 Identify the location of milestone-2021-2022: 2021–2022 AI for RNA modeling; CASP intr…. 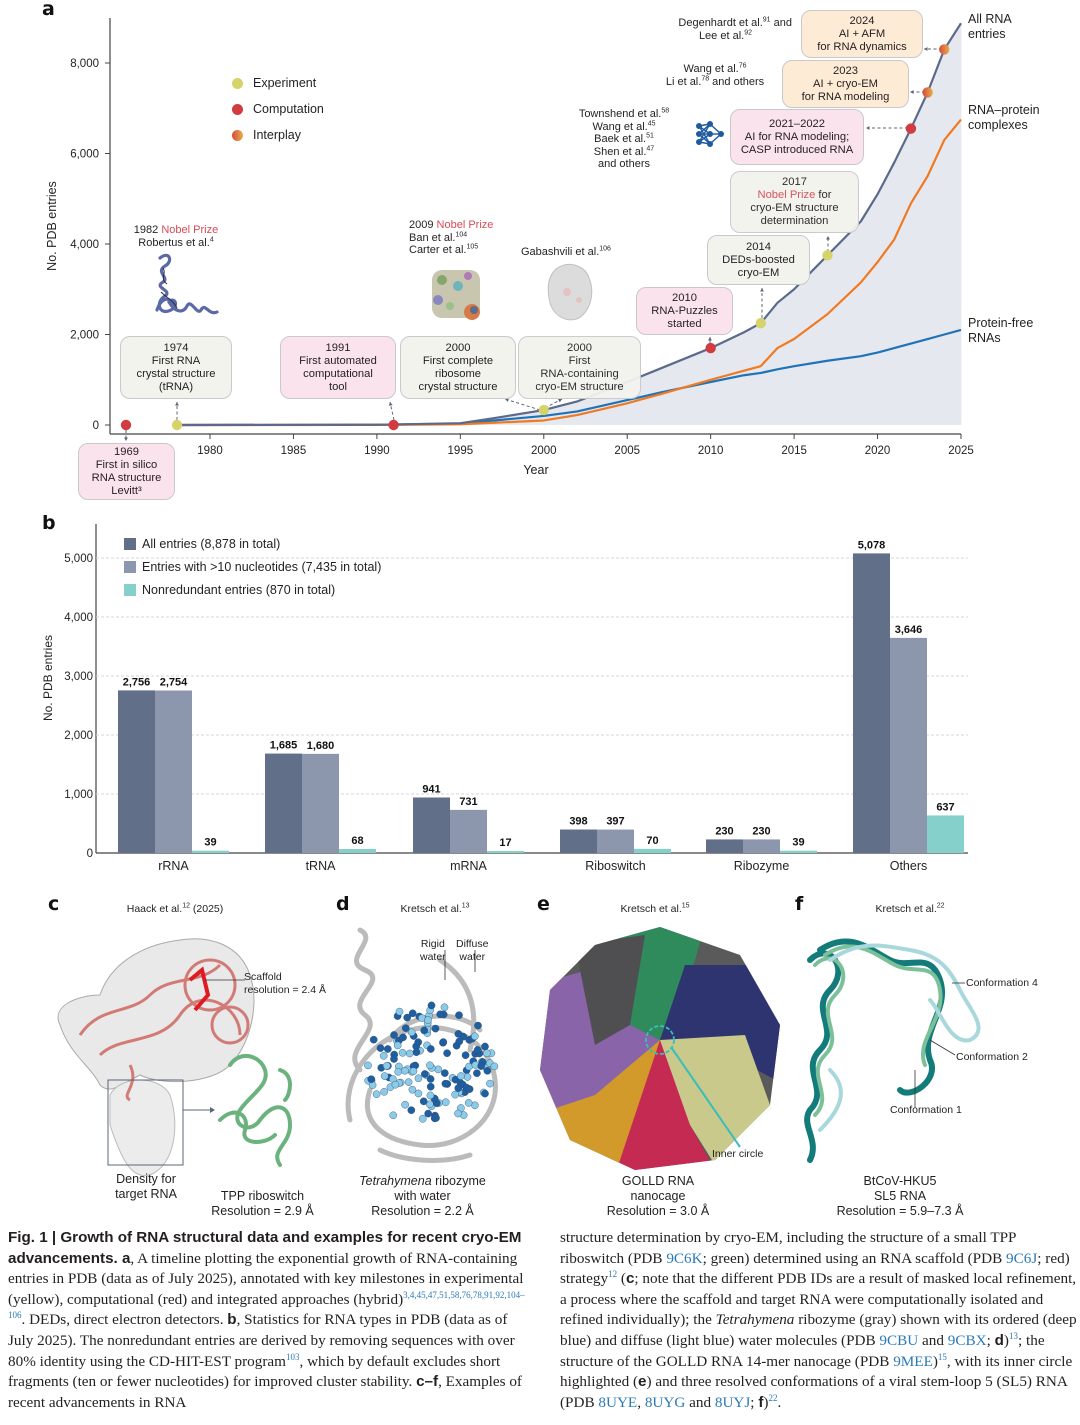
(797, 137).